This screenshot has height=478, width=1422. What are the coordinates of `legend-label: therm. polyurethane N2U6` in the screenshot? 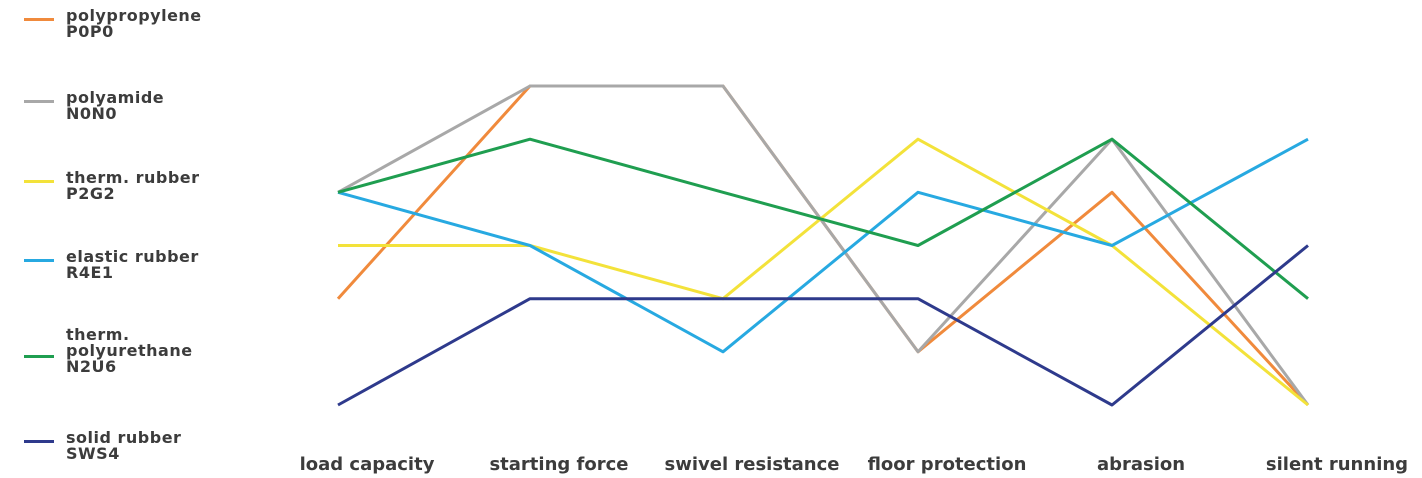 It's located at (129, 351).